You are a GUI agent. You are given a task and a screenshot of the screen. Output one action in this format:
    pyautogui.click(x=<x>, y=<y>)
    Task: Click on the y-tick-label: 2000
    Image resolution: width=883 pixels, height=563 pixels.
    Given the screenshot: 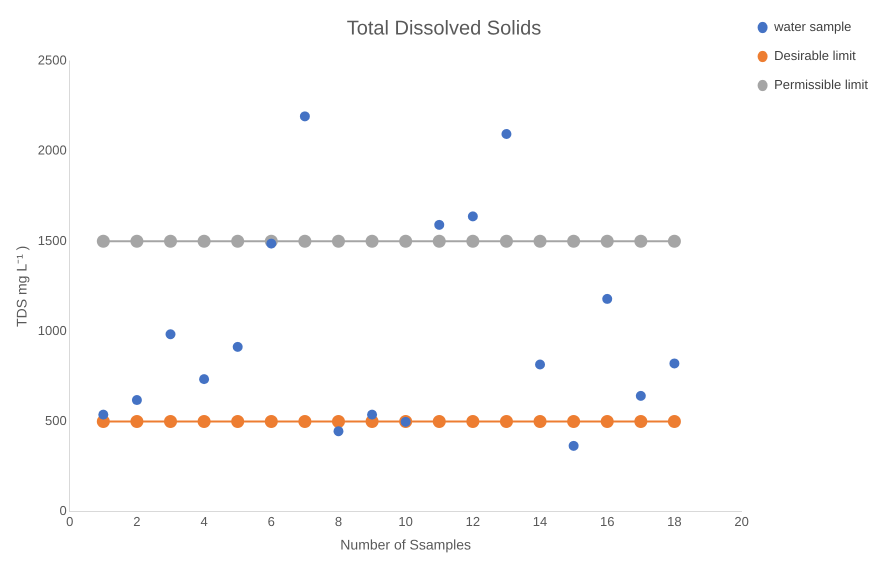 What is the action you would take?
    pyautogui.click(x=52, y=150)
    